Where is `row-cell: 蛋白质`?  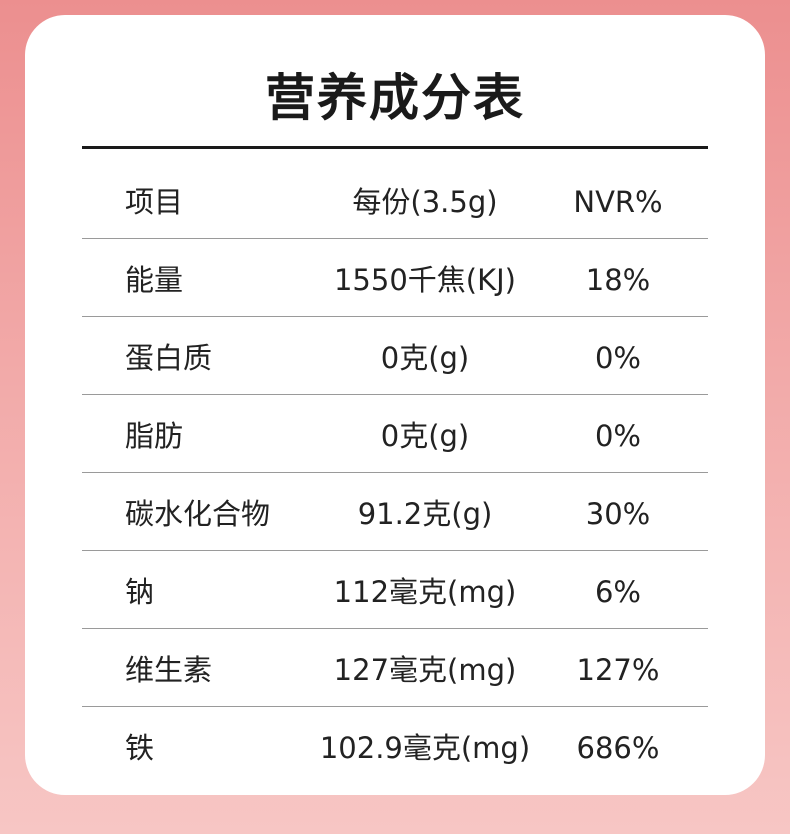
row-cell: 蛋白质 is located at coordinates (169, 358).